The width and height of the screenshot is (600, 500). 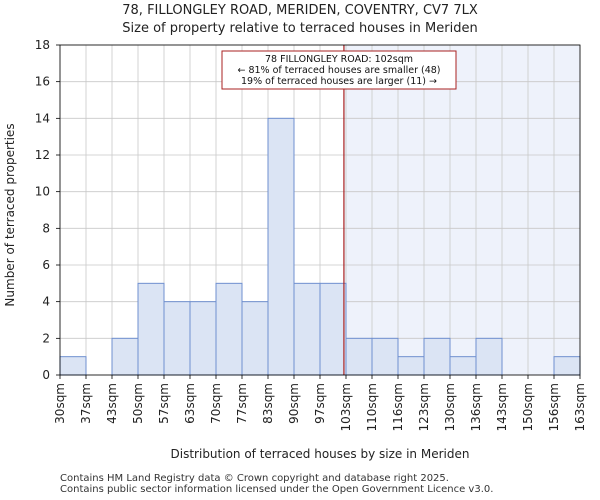 I want to click on x-tick-label: 43sqm, so click(x=112, y=403).